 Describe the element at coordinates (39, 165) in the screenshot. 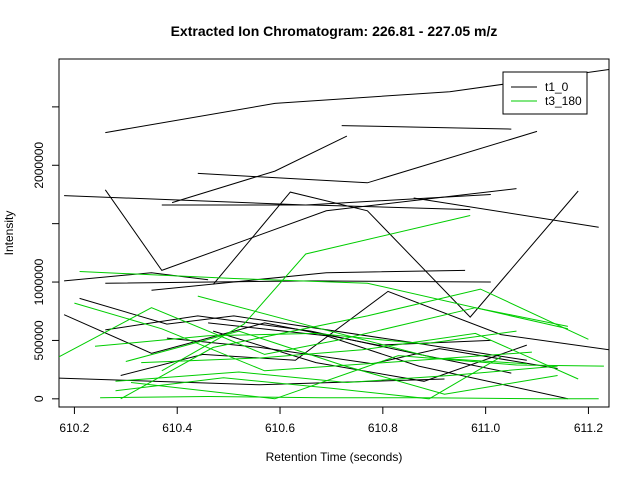

I see `y-tick-label: 2000000` at that location.